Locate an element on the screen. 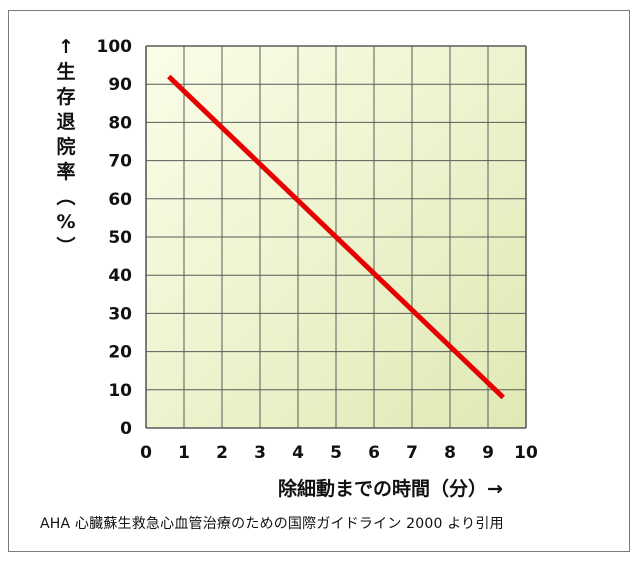 The height and width of the screenshot is (561, 640). y-tick-label-20: 20 is located at coordinates (120, 353).